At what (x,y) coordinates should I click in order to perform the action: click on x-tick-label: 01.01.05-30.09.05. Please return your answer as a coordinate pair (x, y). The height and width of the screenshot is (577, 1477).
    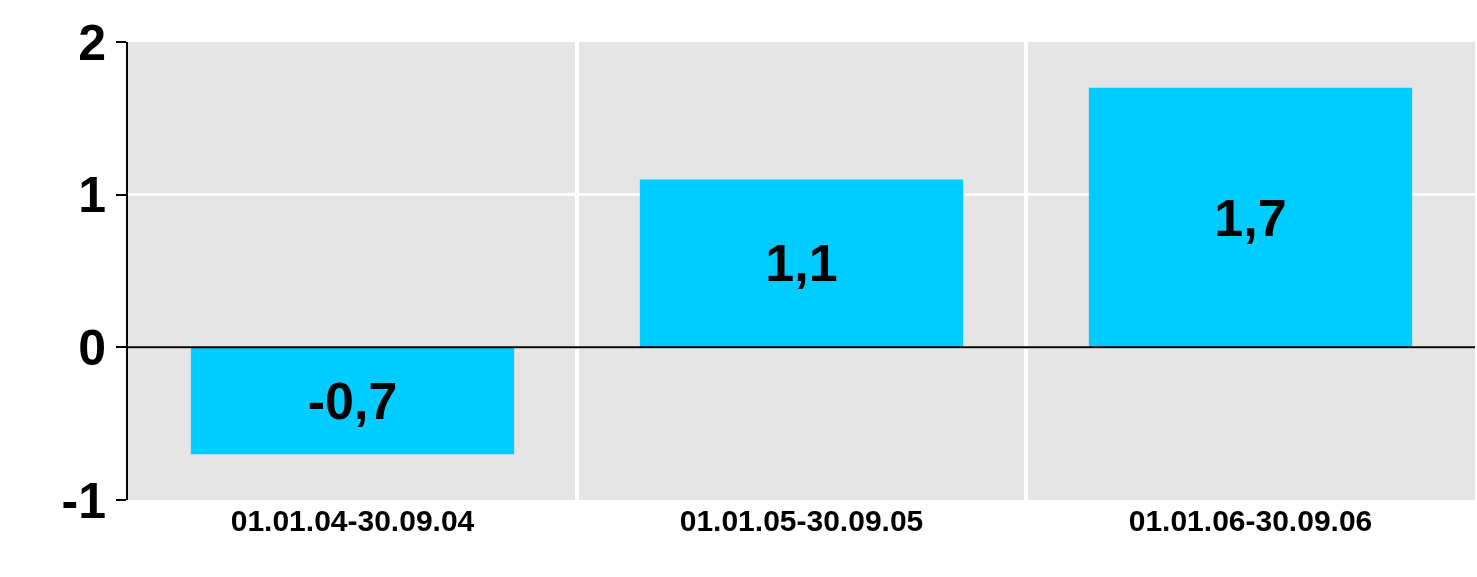
    Looking at the image, I should click on (801, 520).